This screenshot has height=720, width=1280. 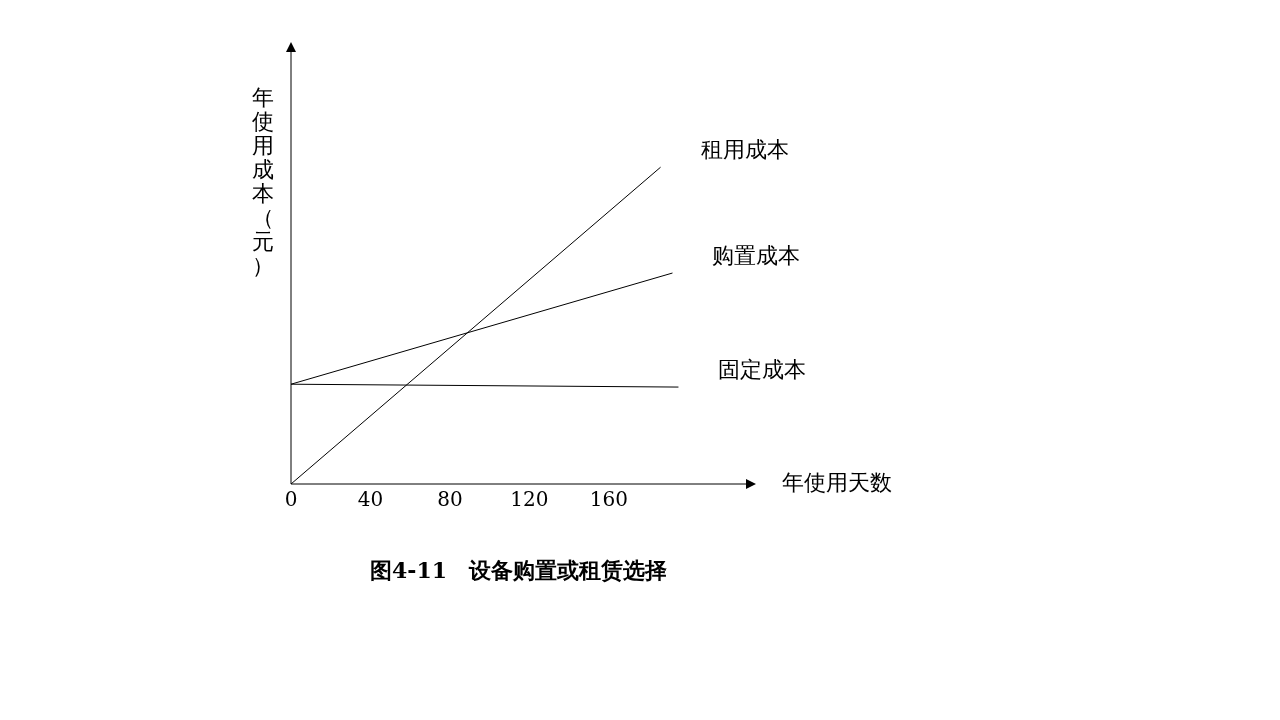 I want to click on series-label: 租用成本, so click(x=744, y=150).